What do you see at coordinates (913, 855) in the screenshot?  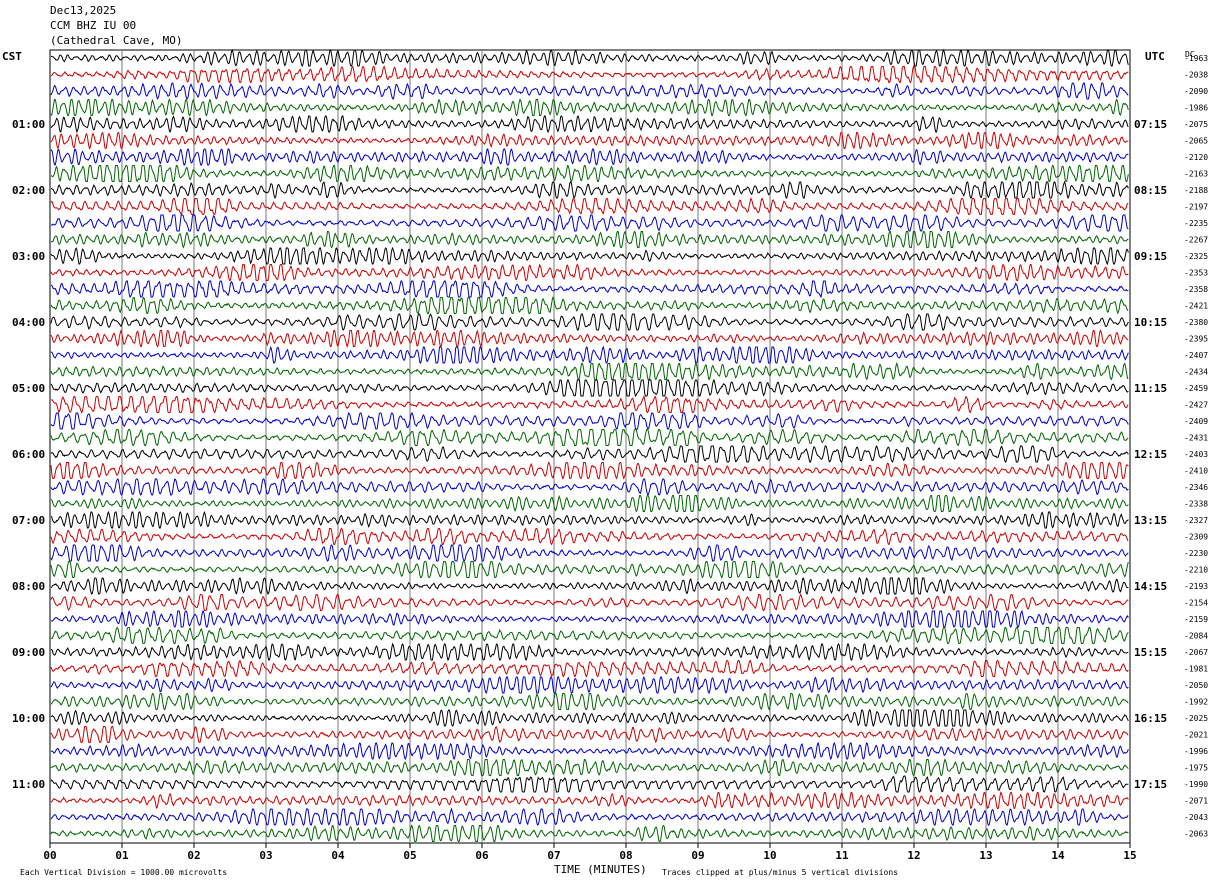 I see `x-tick-label: 12` at bounding box center [913, 855].